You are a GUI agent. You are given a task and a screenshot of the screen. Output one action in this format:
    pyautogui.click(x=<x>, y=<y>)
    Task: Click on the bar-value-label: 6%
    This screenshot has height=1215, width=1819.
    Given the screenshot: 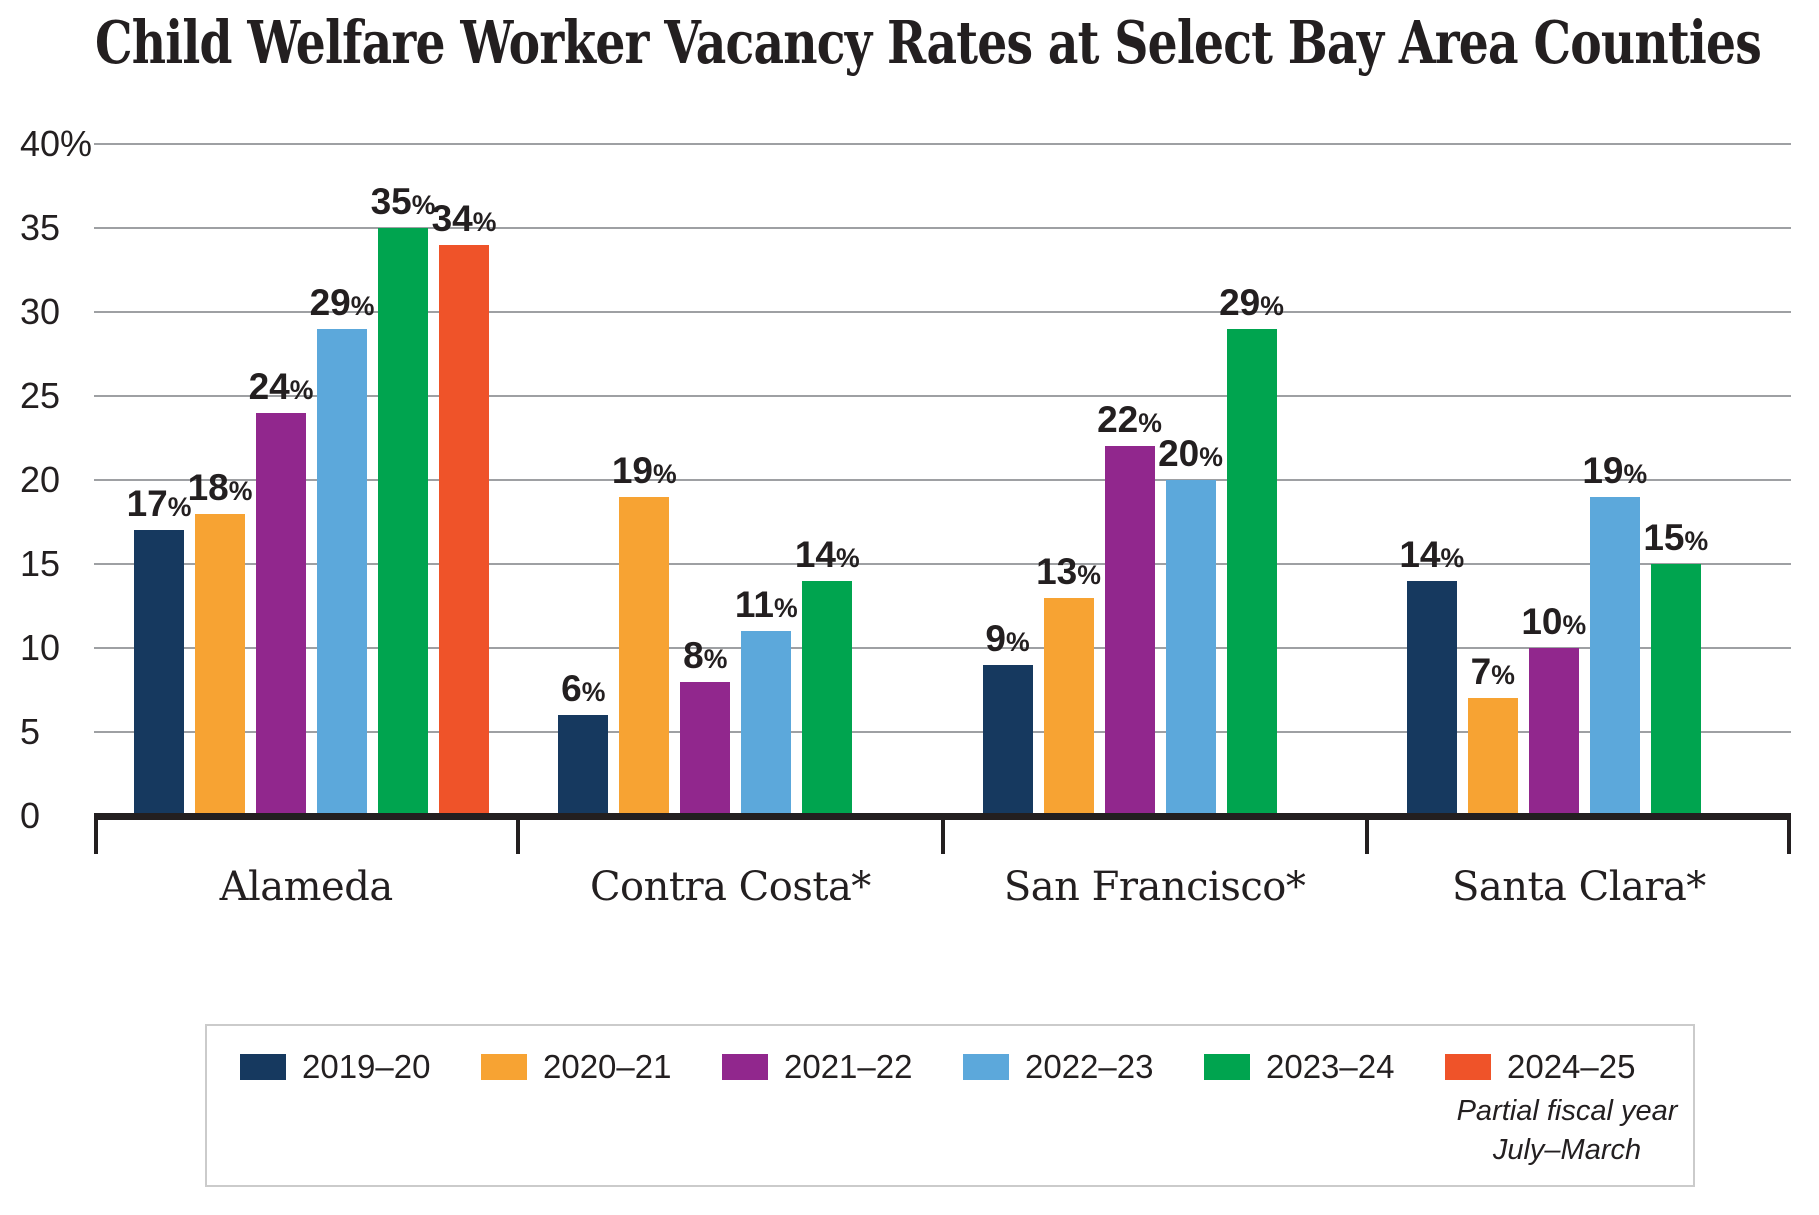 What is the action you would take?
    pyautogui.click(x=583, y=689)
    